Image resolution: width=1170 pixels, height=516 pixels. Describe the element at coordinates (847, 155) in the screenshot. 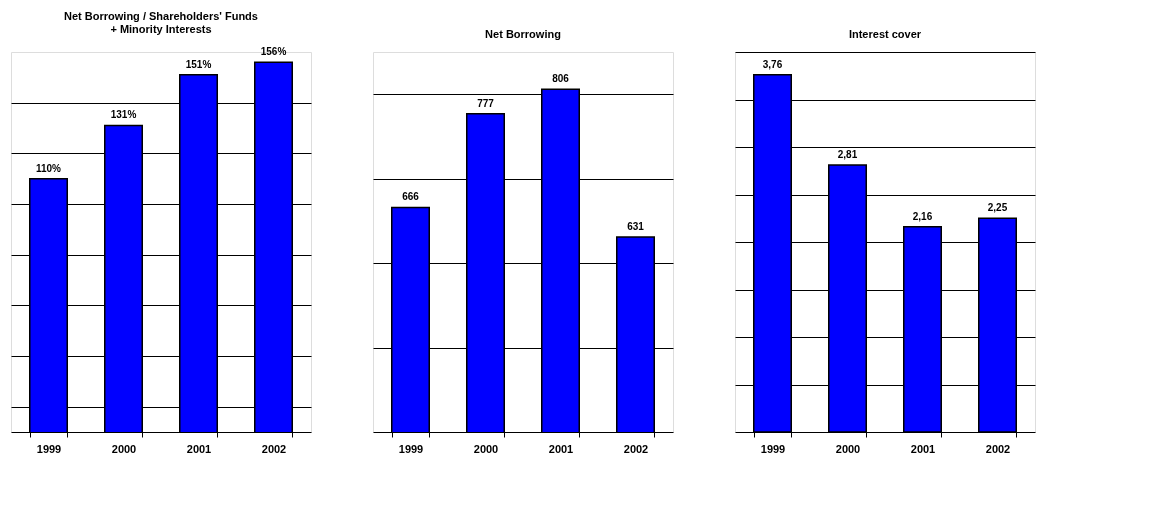

I see `data-label: 2,81` at that location.